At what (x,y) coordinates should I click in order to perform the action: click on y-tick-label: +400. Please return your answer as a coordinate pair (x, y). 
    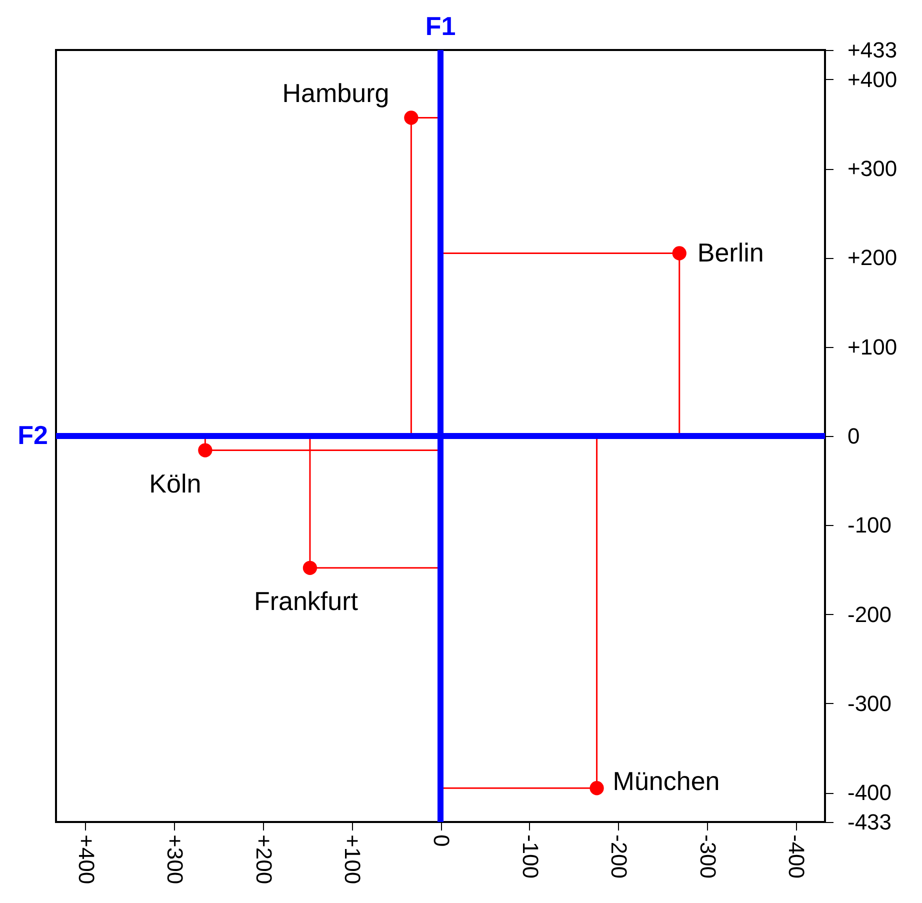
    Looking at the image, I should click on (873, 79).